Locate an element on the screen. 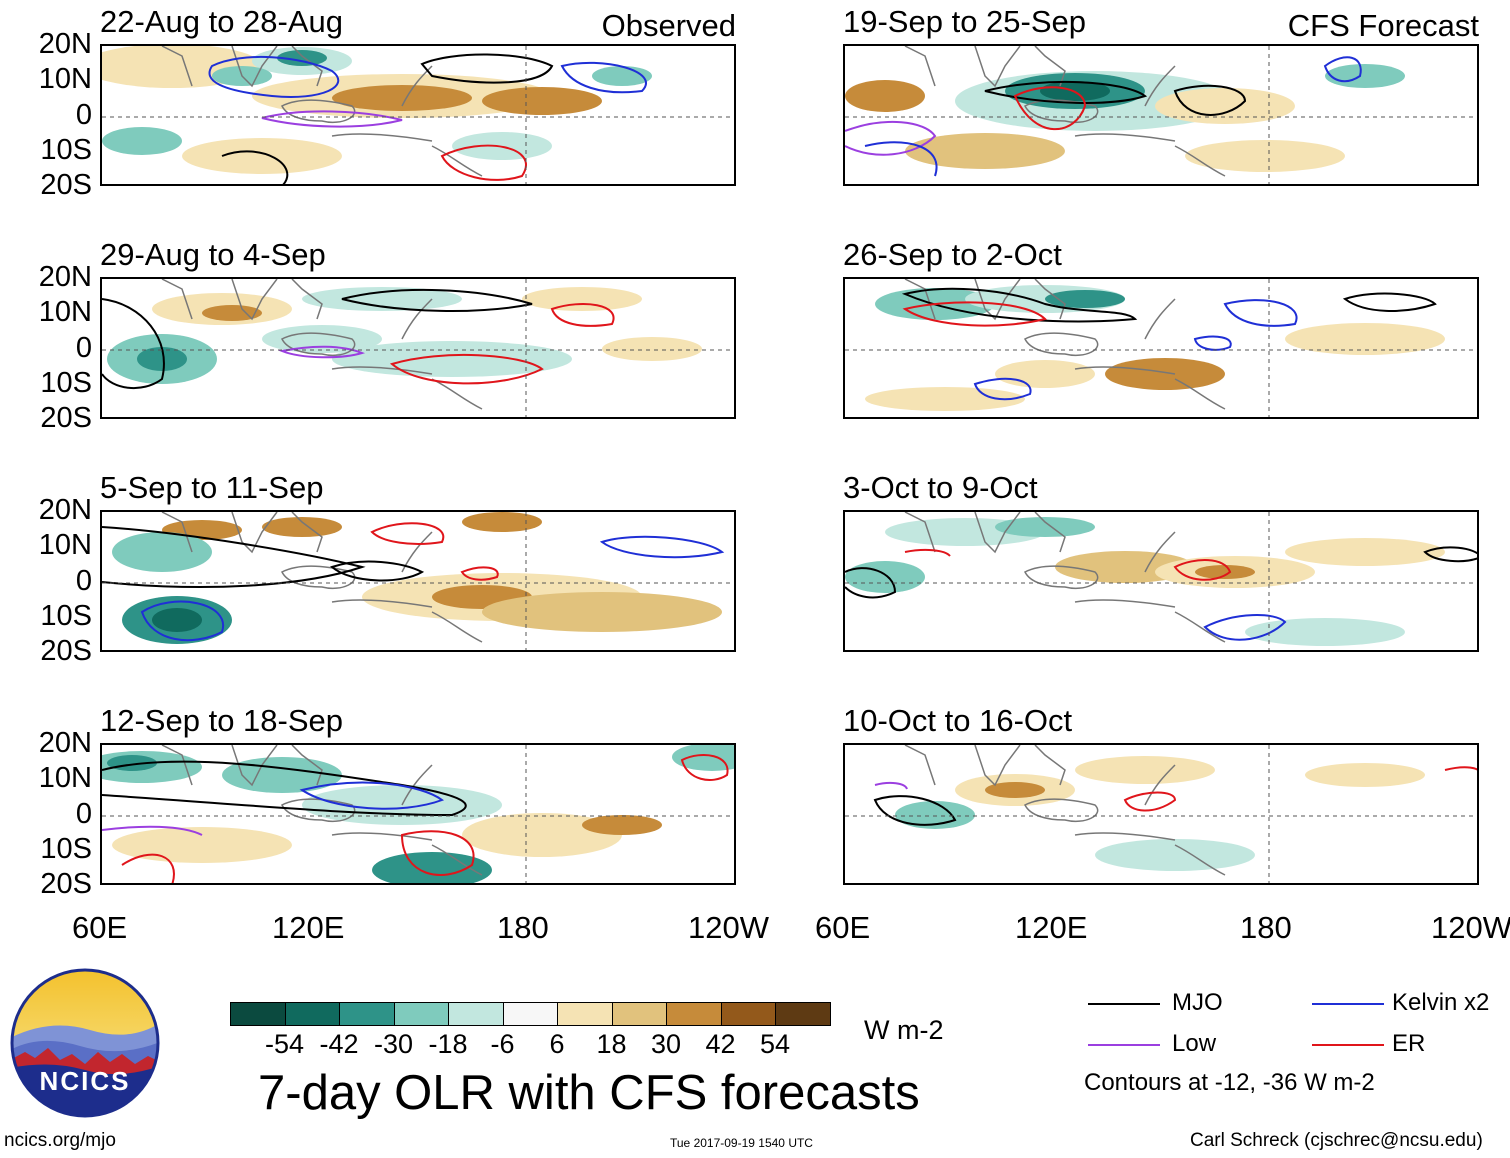 This screenshot has width=1510, height=1158. panel-title: 29-Aug to 4-Sep is located at coordinates (213, 254).